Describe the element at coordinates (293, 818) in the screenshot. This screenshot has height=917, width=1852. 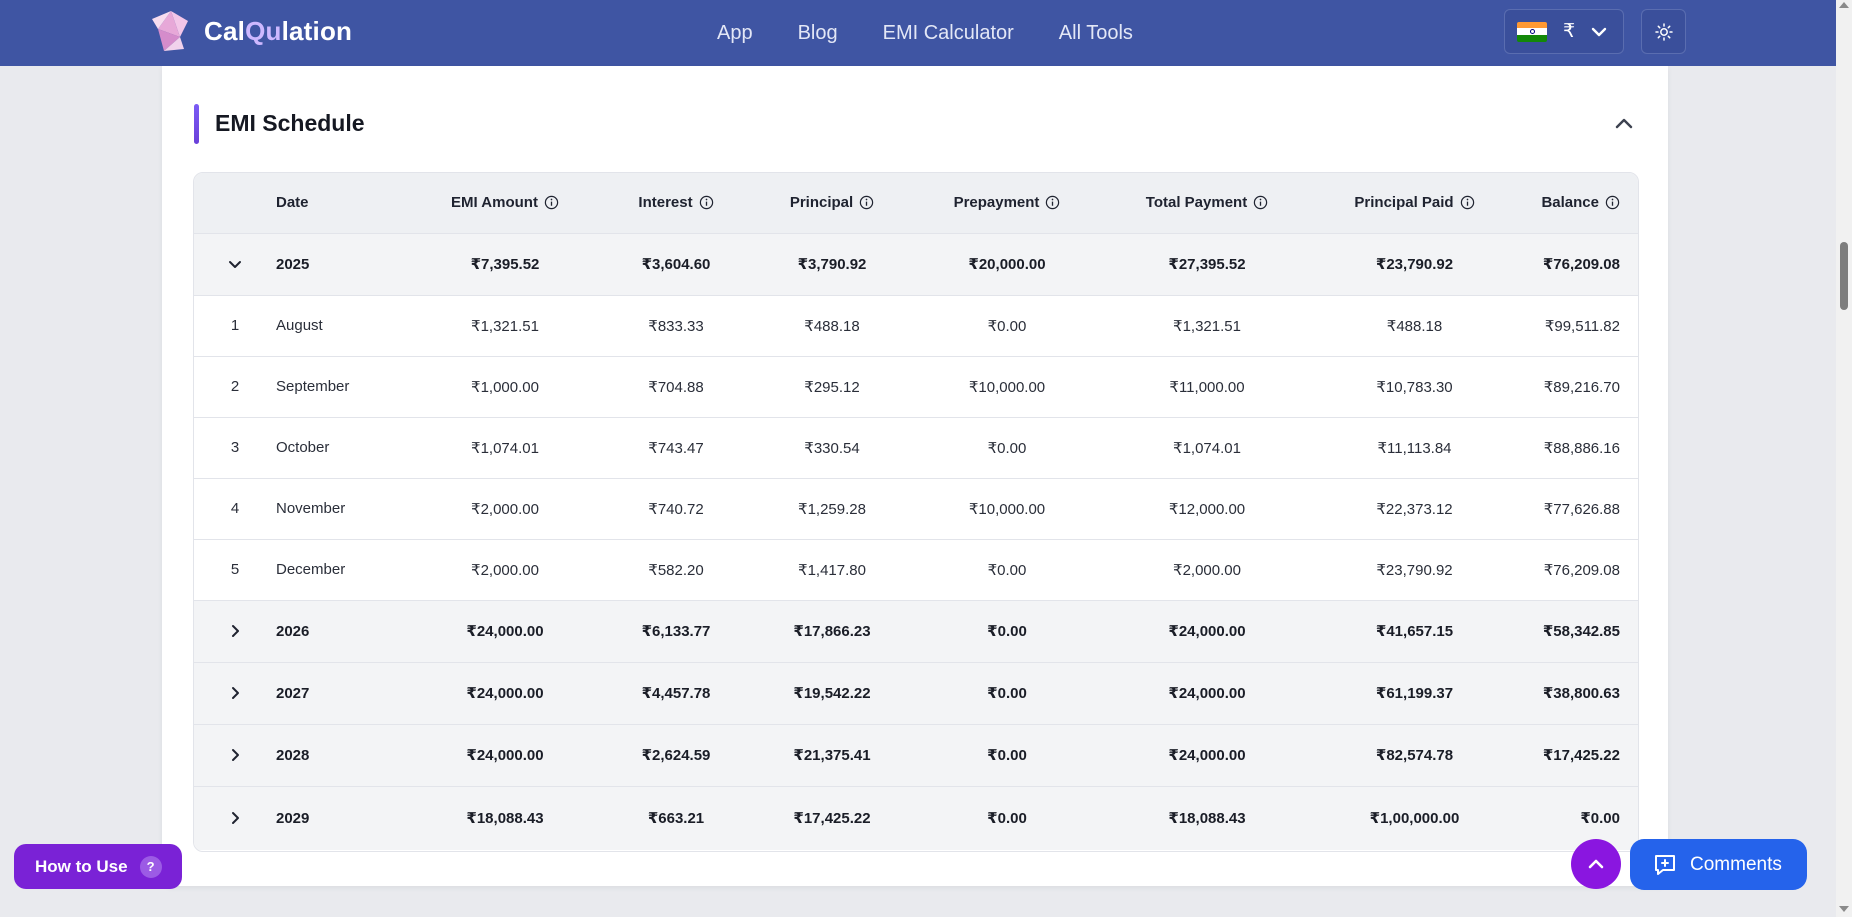
I see `cell-date: 2029` at that location.